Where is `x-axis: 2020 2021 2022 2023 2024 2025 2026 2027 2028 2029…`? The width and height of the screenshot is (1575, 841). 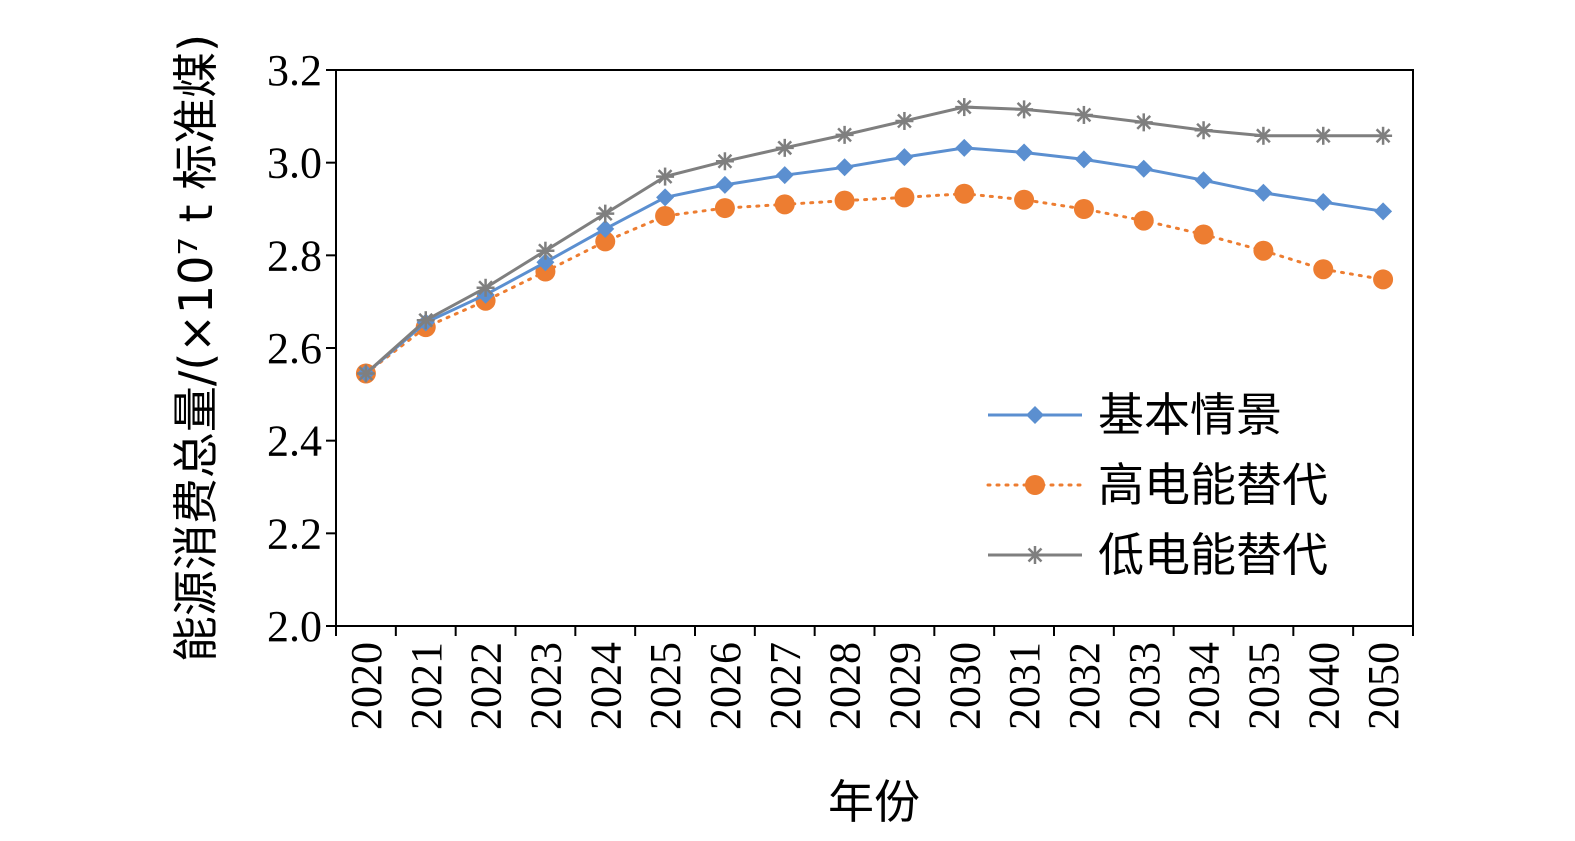 x-axis: 2020 2021 2022 2023 2024 2025 2026 2027 2028 2029… is located at coordinates (874, 678).